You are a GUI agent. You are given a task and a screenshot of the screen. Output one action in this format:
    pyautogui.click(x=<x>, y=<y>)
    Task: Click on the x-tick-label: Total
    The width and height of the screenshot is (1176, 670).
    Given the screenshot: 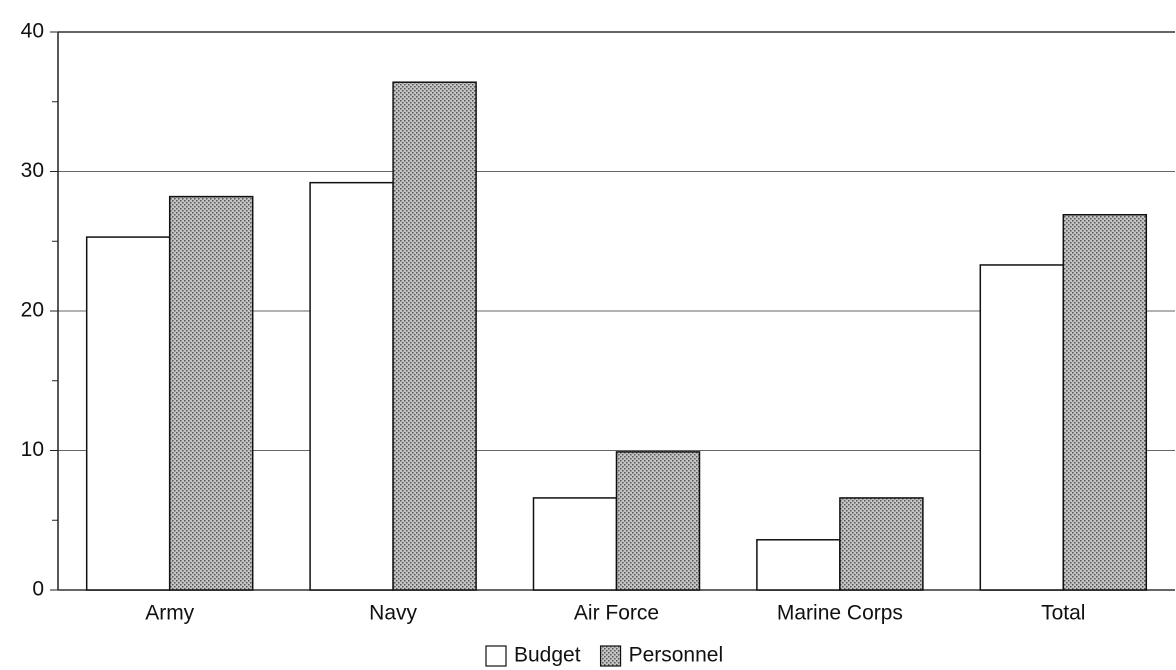 What is the action you would take?
    pyautogui.click(x=1063, y=613)
    